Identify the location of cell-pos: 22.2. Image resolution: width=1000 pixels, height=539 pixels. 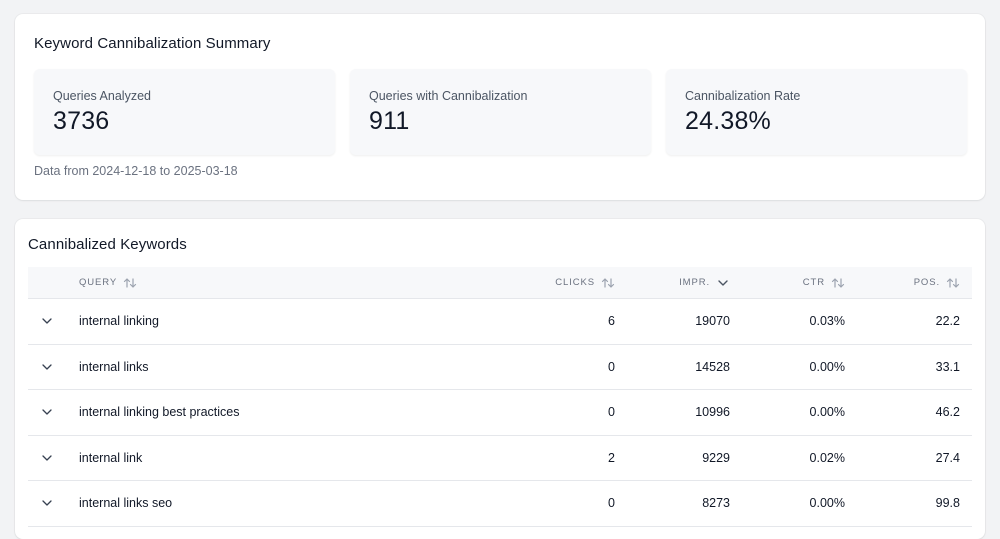
(947, 321).